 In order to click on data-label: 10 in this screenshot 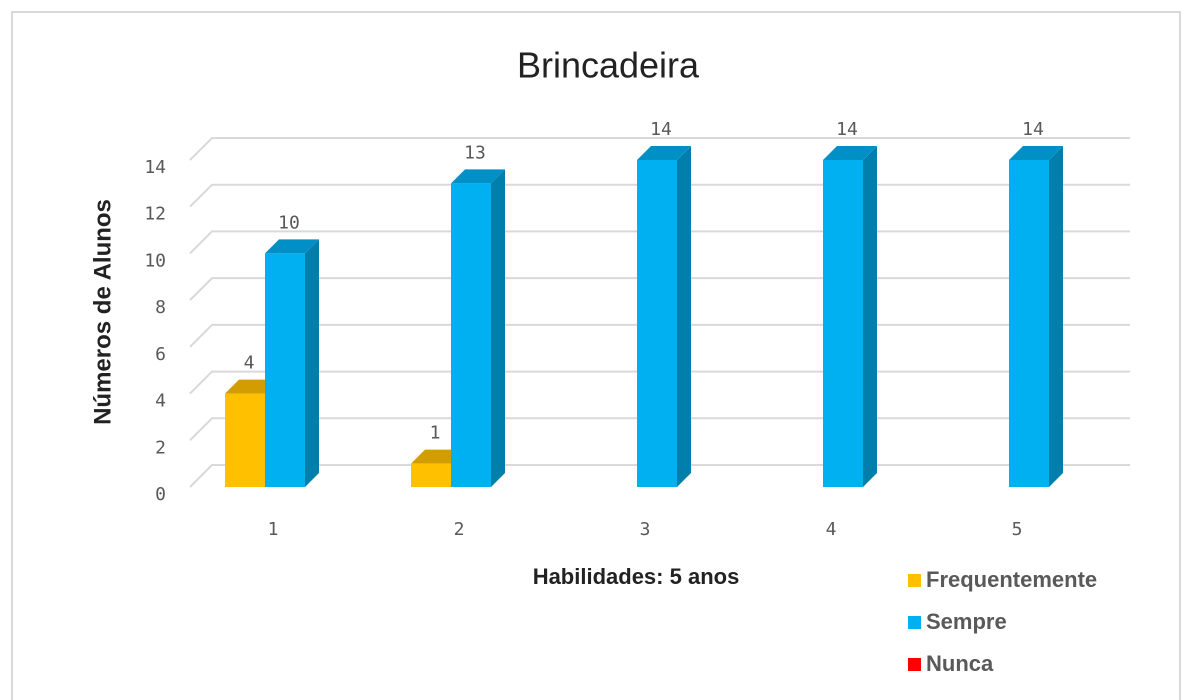, I will do `click(289, 222)`.